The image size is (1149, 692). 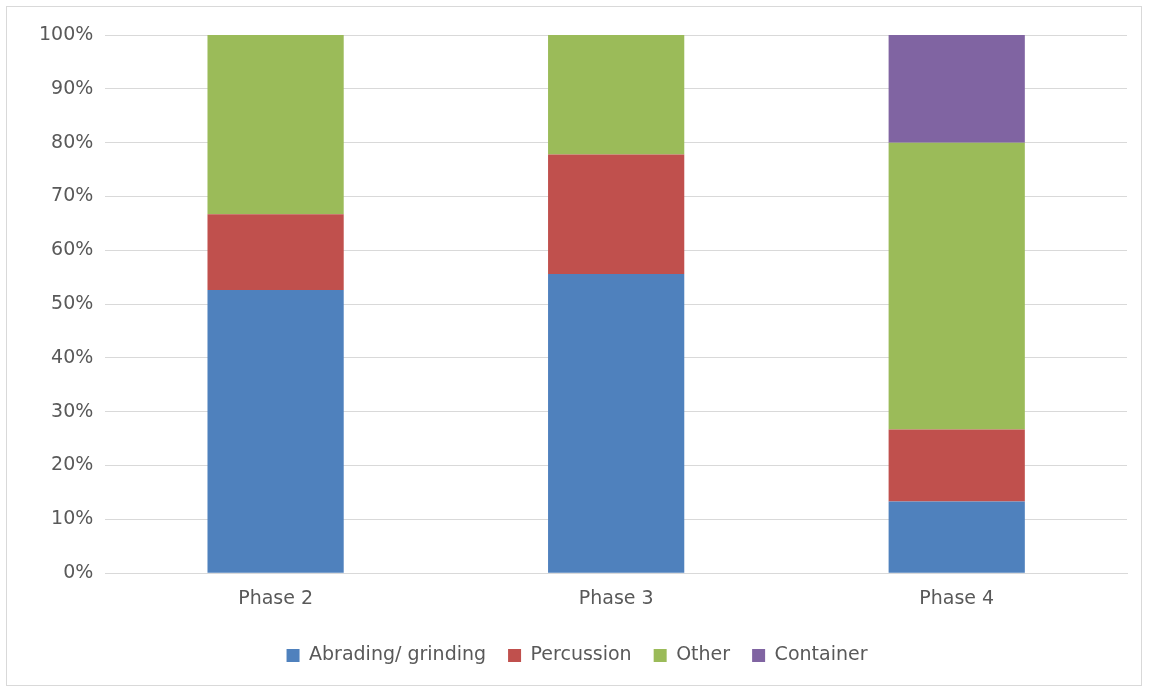 I want to click on y-tick-label: 40%, so click(x=72, y=355).